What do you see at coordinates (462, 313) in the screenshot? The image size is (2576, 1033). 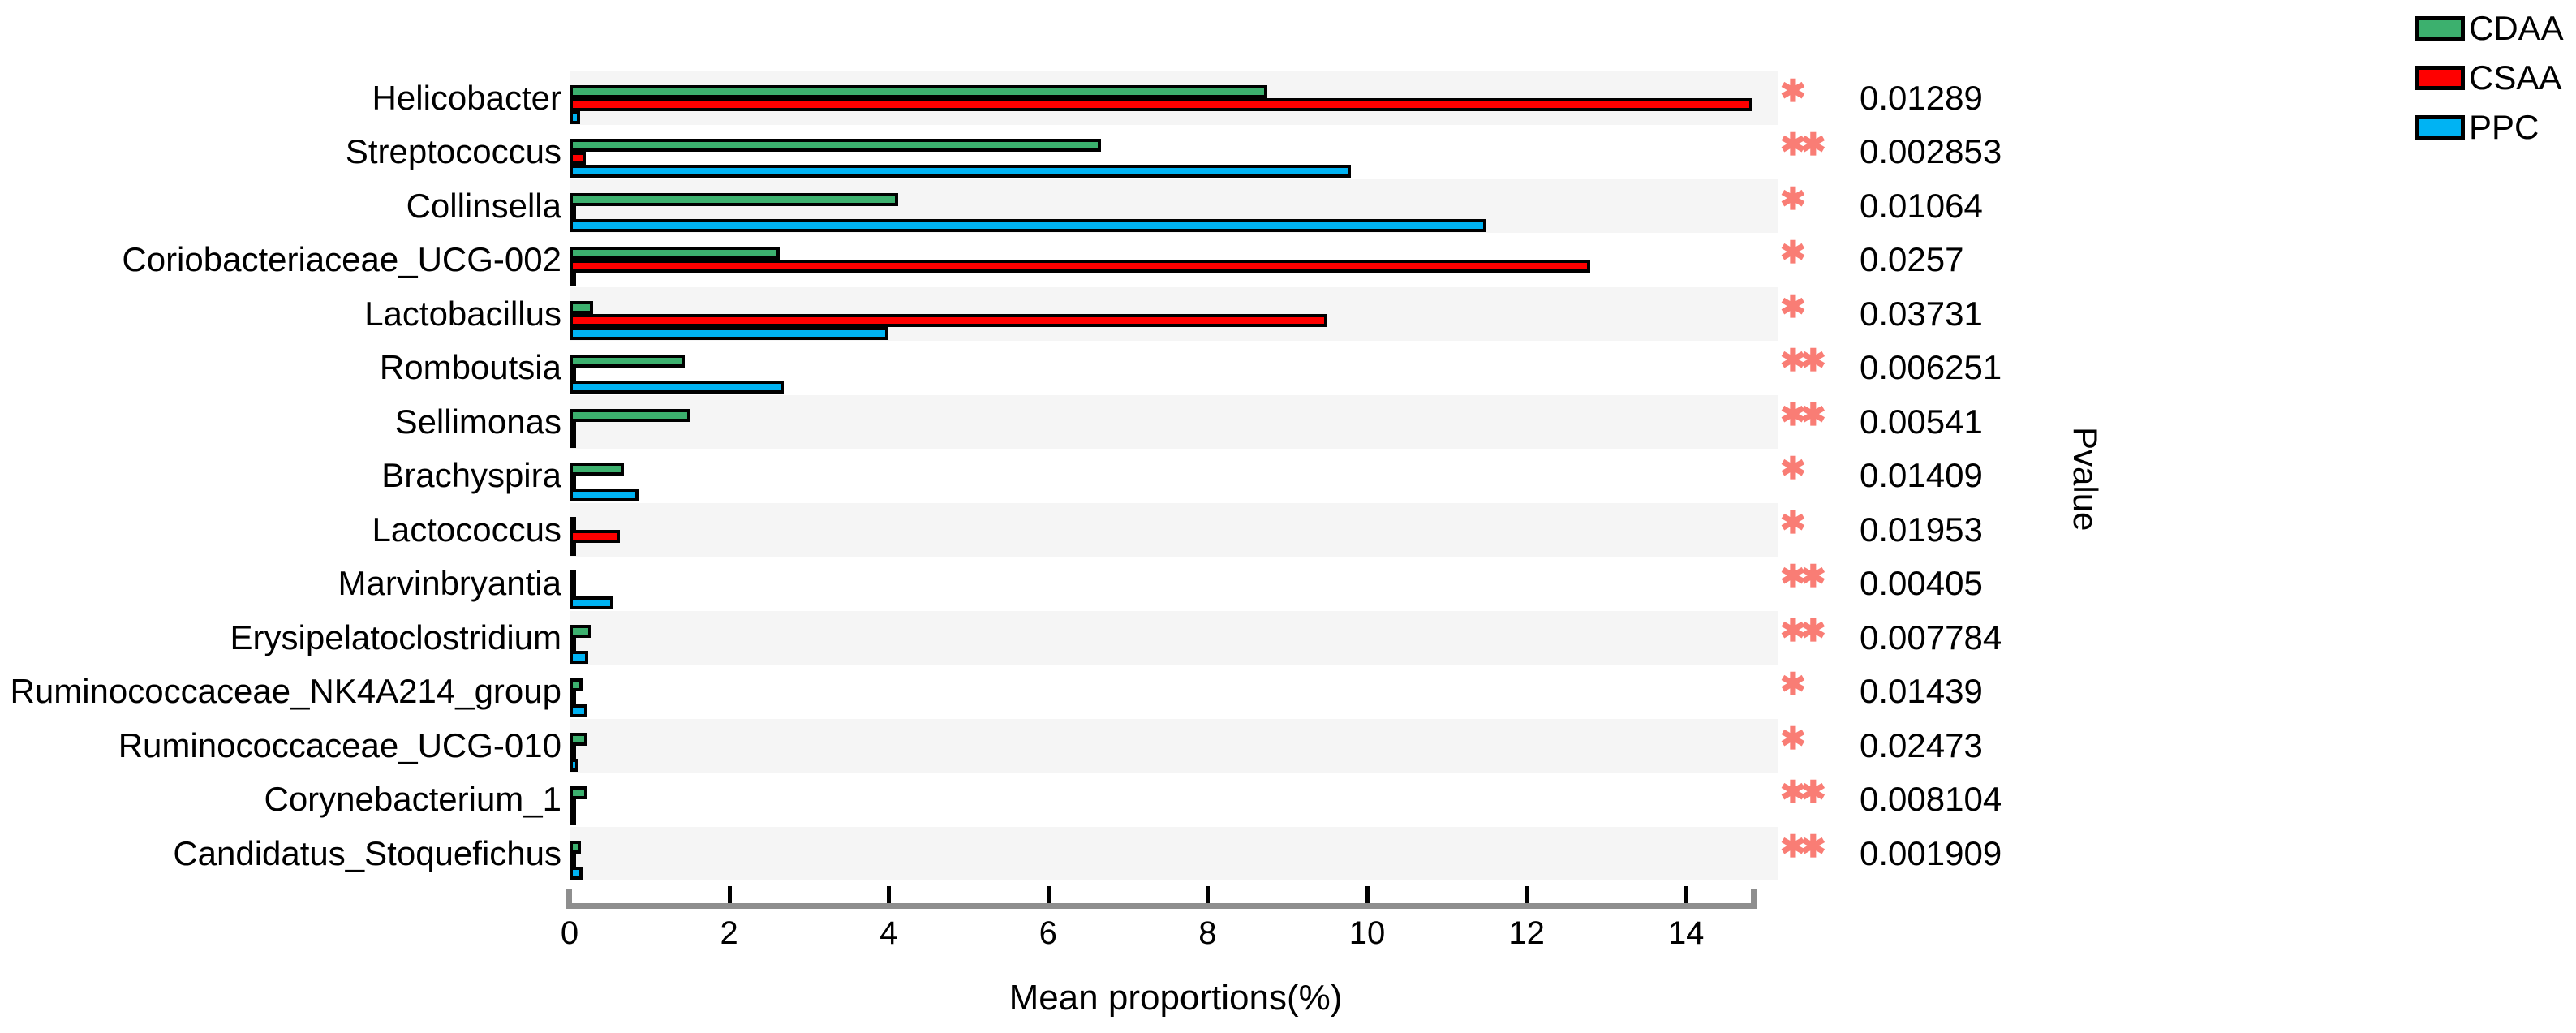 I see `category-label: Lactobacillus` at bounding box center [462, 313].